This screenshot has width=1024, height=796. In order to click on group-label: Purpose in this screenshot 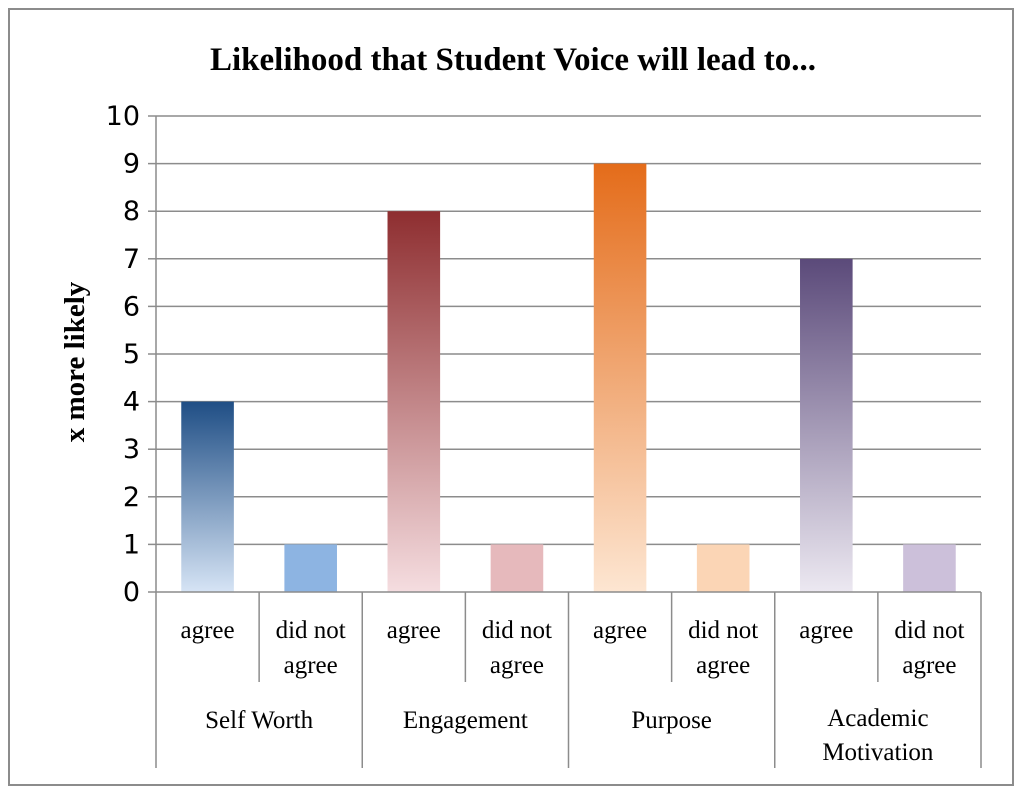, I will do `click(671, 720)`.